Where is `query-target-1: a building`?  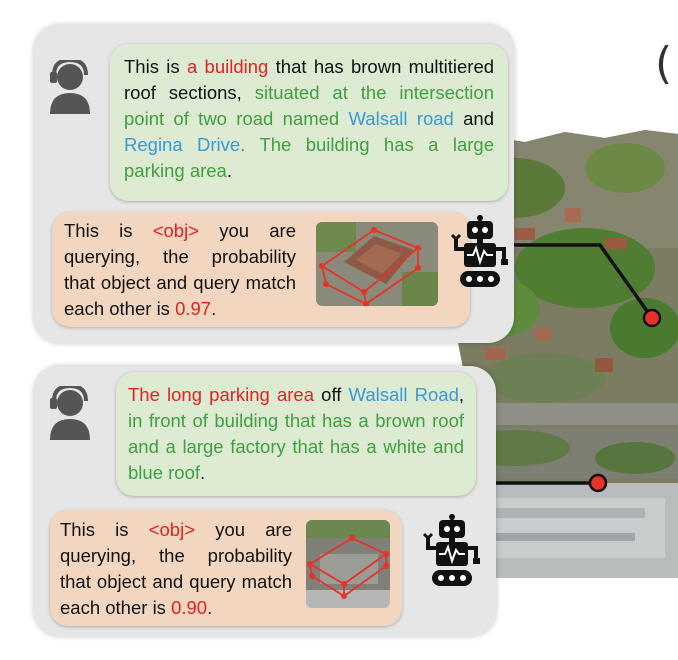 query-target-1: a building is located at coordinates (227, 66).